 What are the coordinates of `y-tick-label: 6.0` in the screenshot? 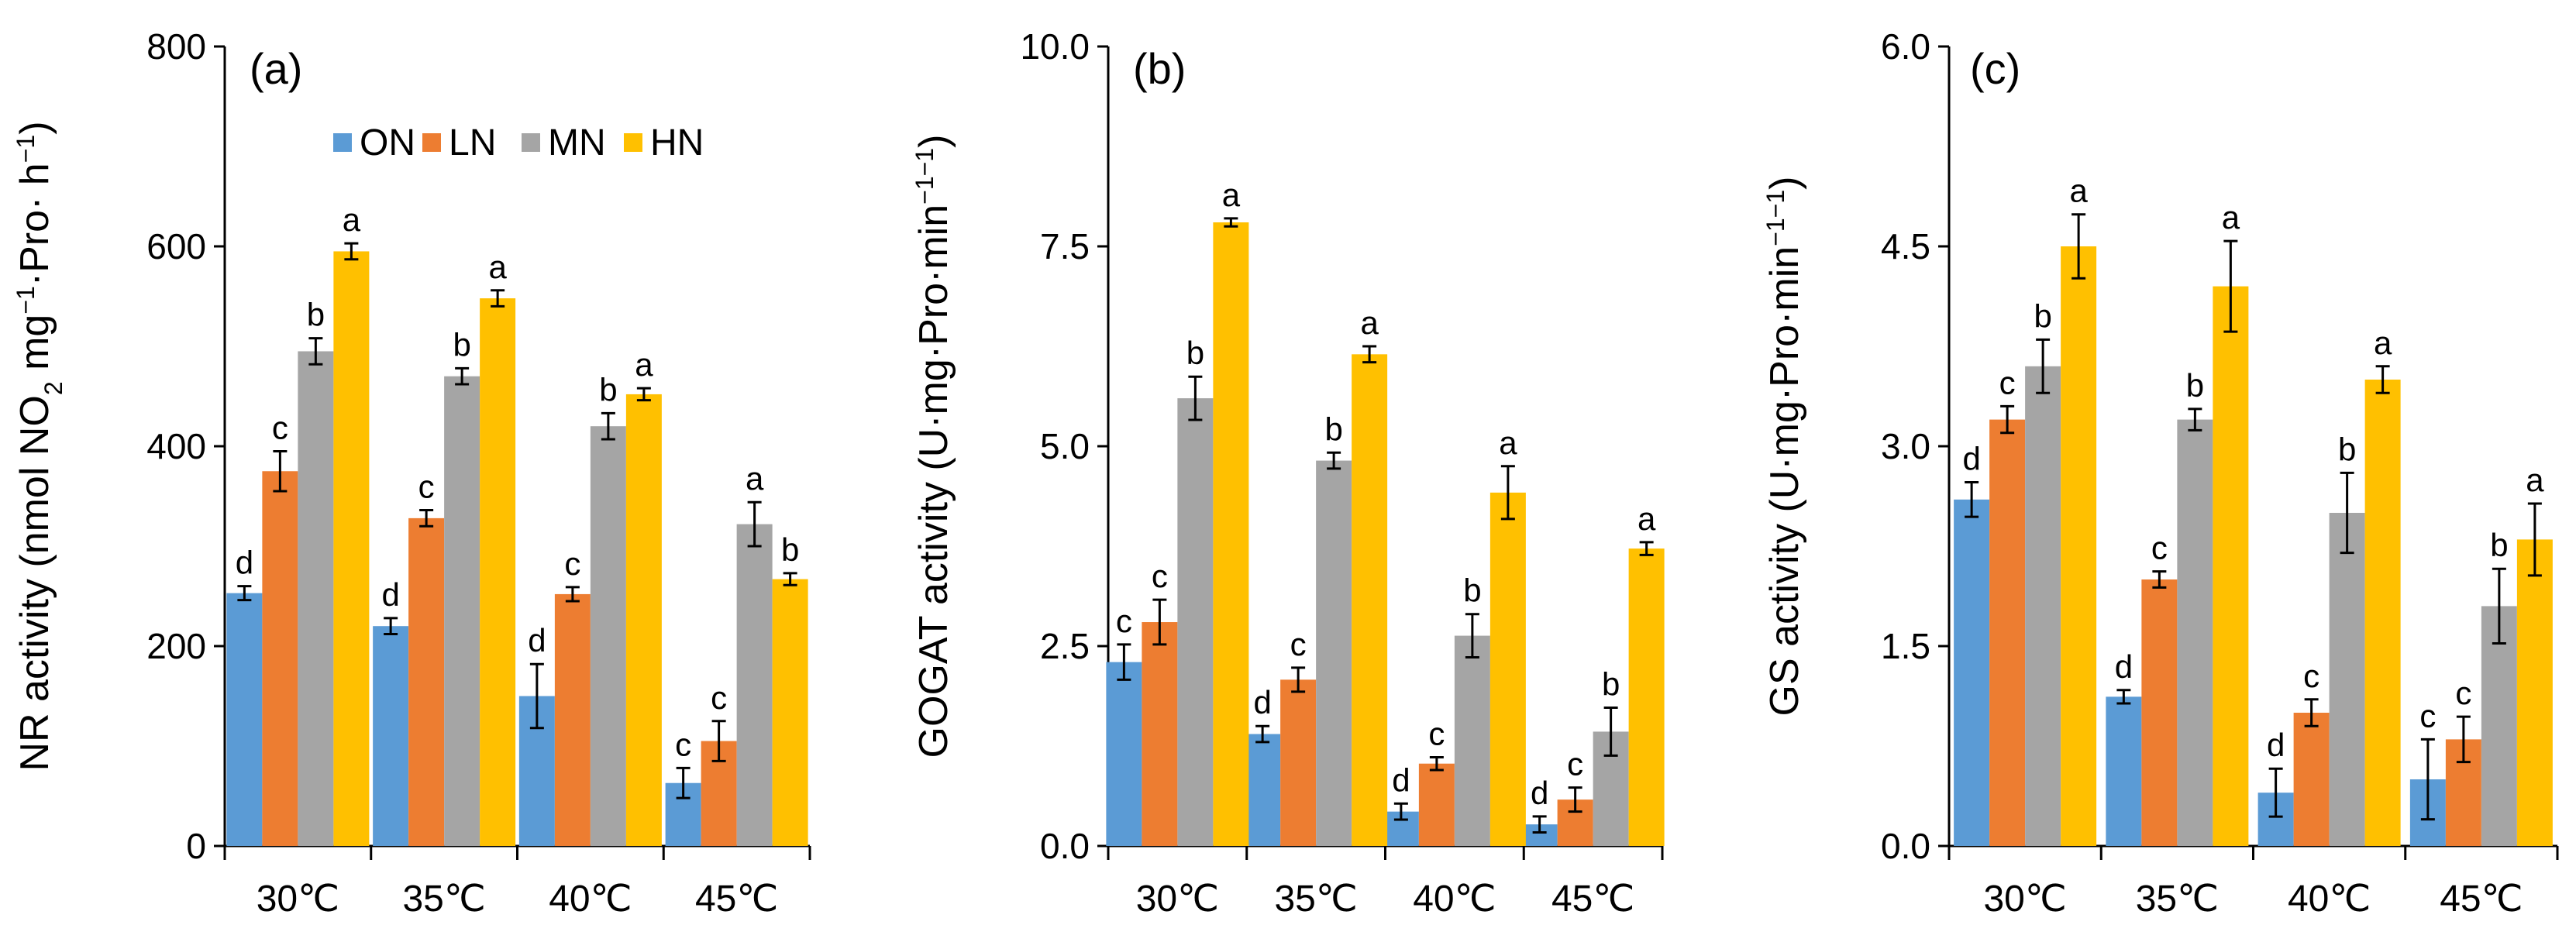 It's located at (1905, 46).